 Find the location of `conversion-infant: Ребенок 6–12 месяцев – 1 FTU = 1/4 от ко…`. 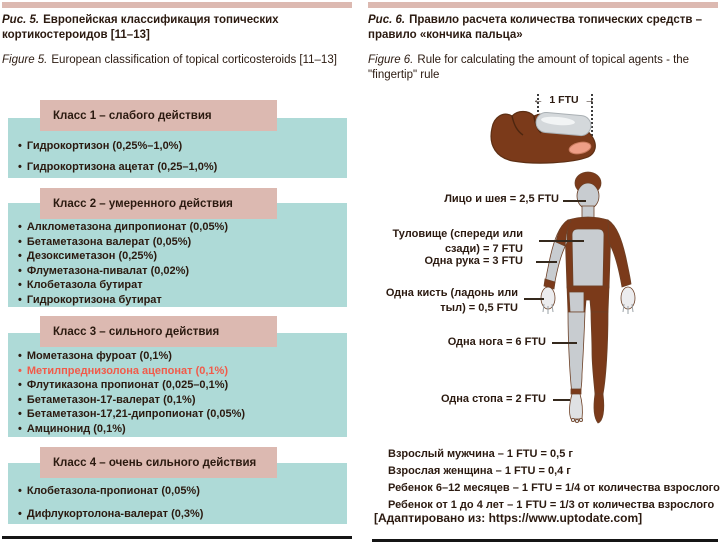

conversion-infant: Ребенок 6–12 месяцев – 1 FTU = 1/4 от ко… is located at coordinates (554, 488).